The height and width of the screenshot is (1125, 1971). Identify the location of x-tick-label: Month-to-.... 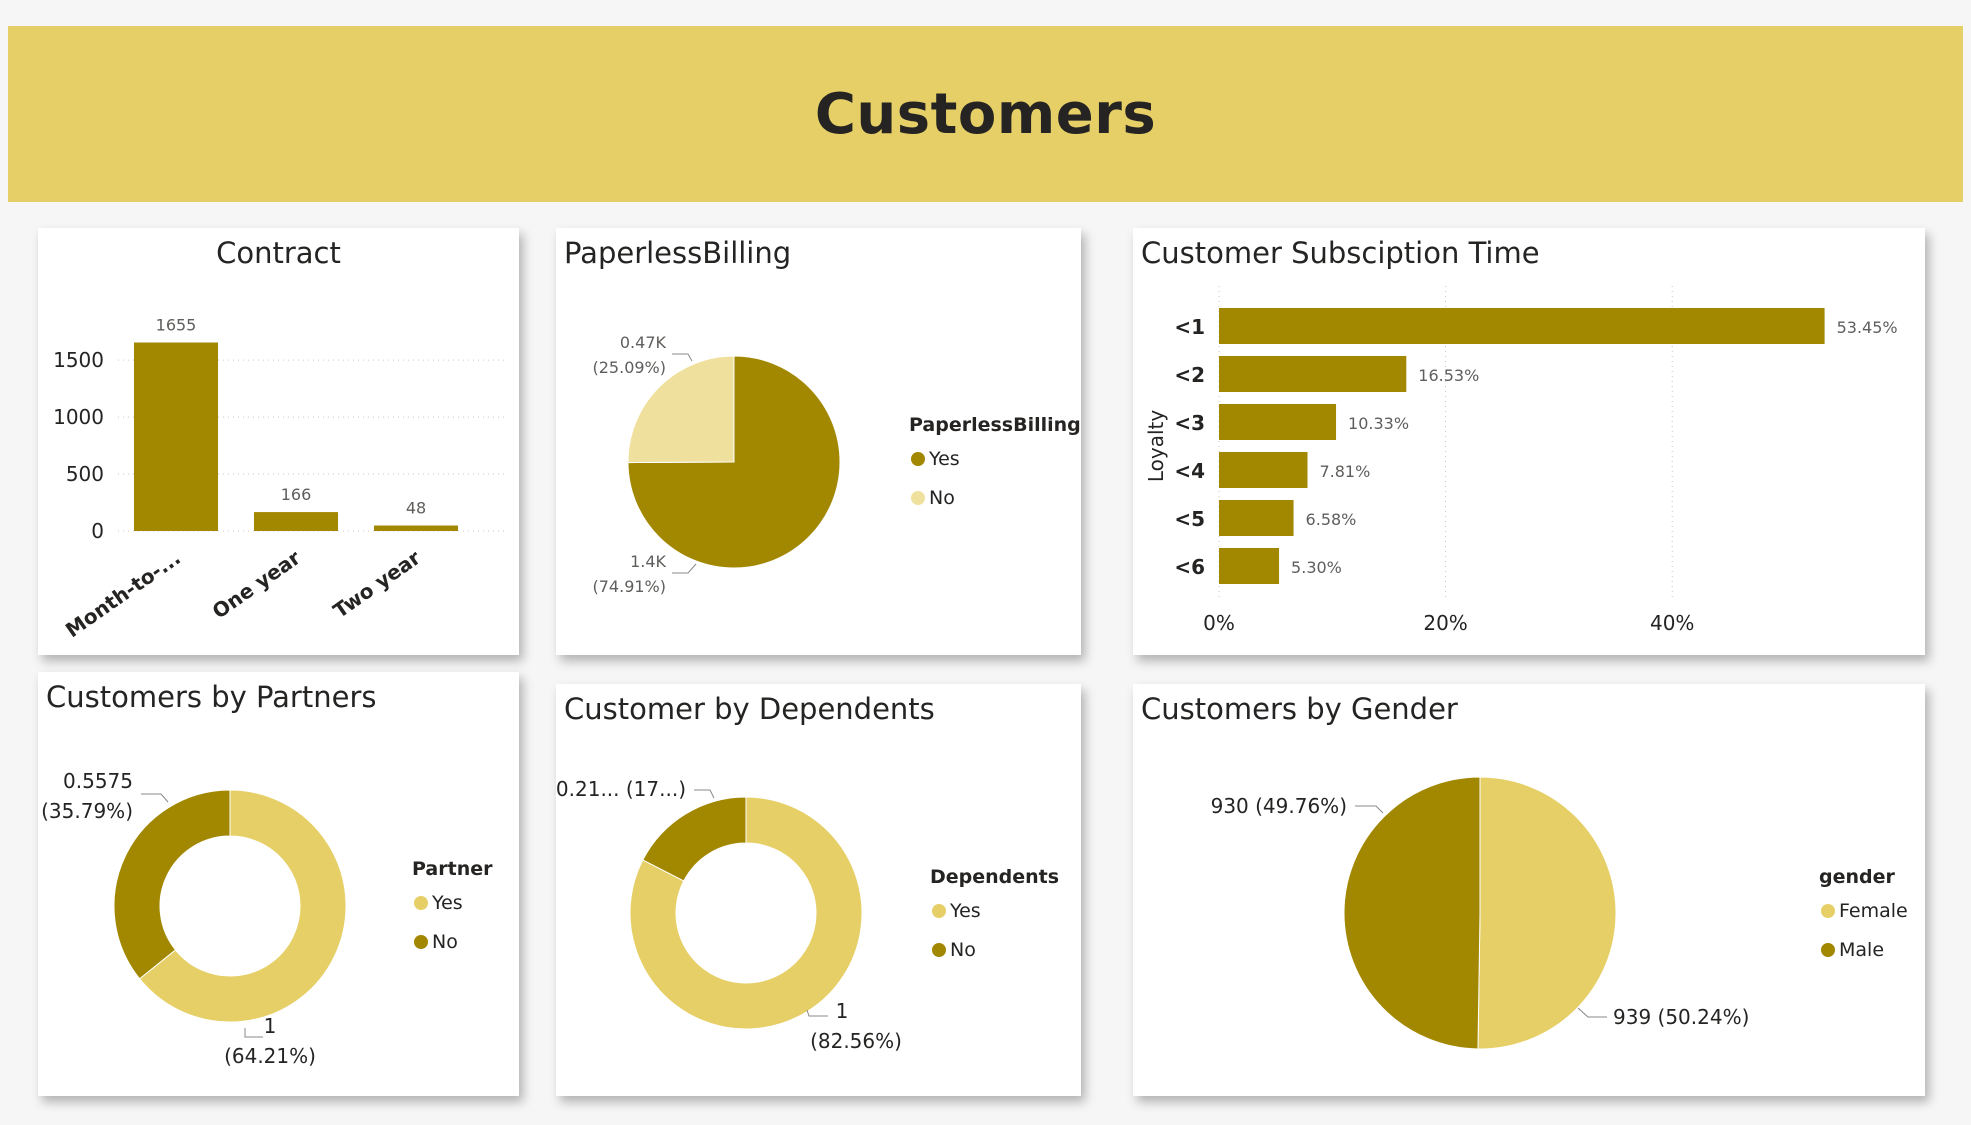
(123, 593).